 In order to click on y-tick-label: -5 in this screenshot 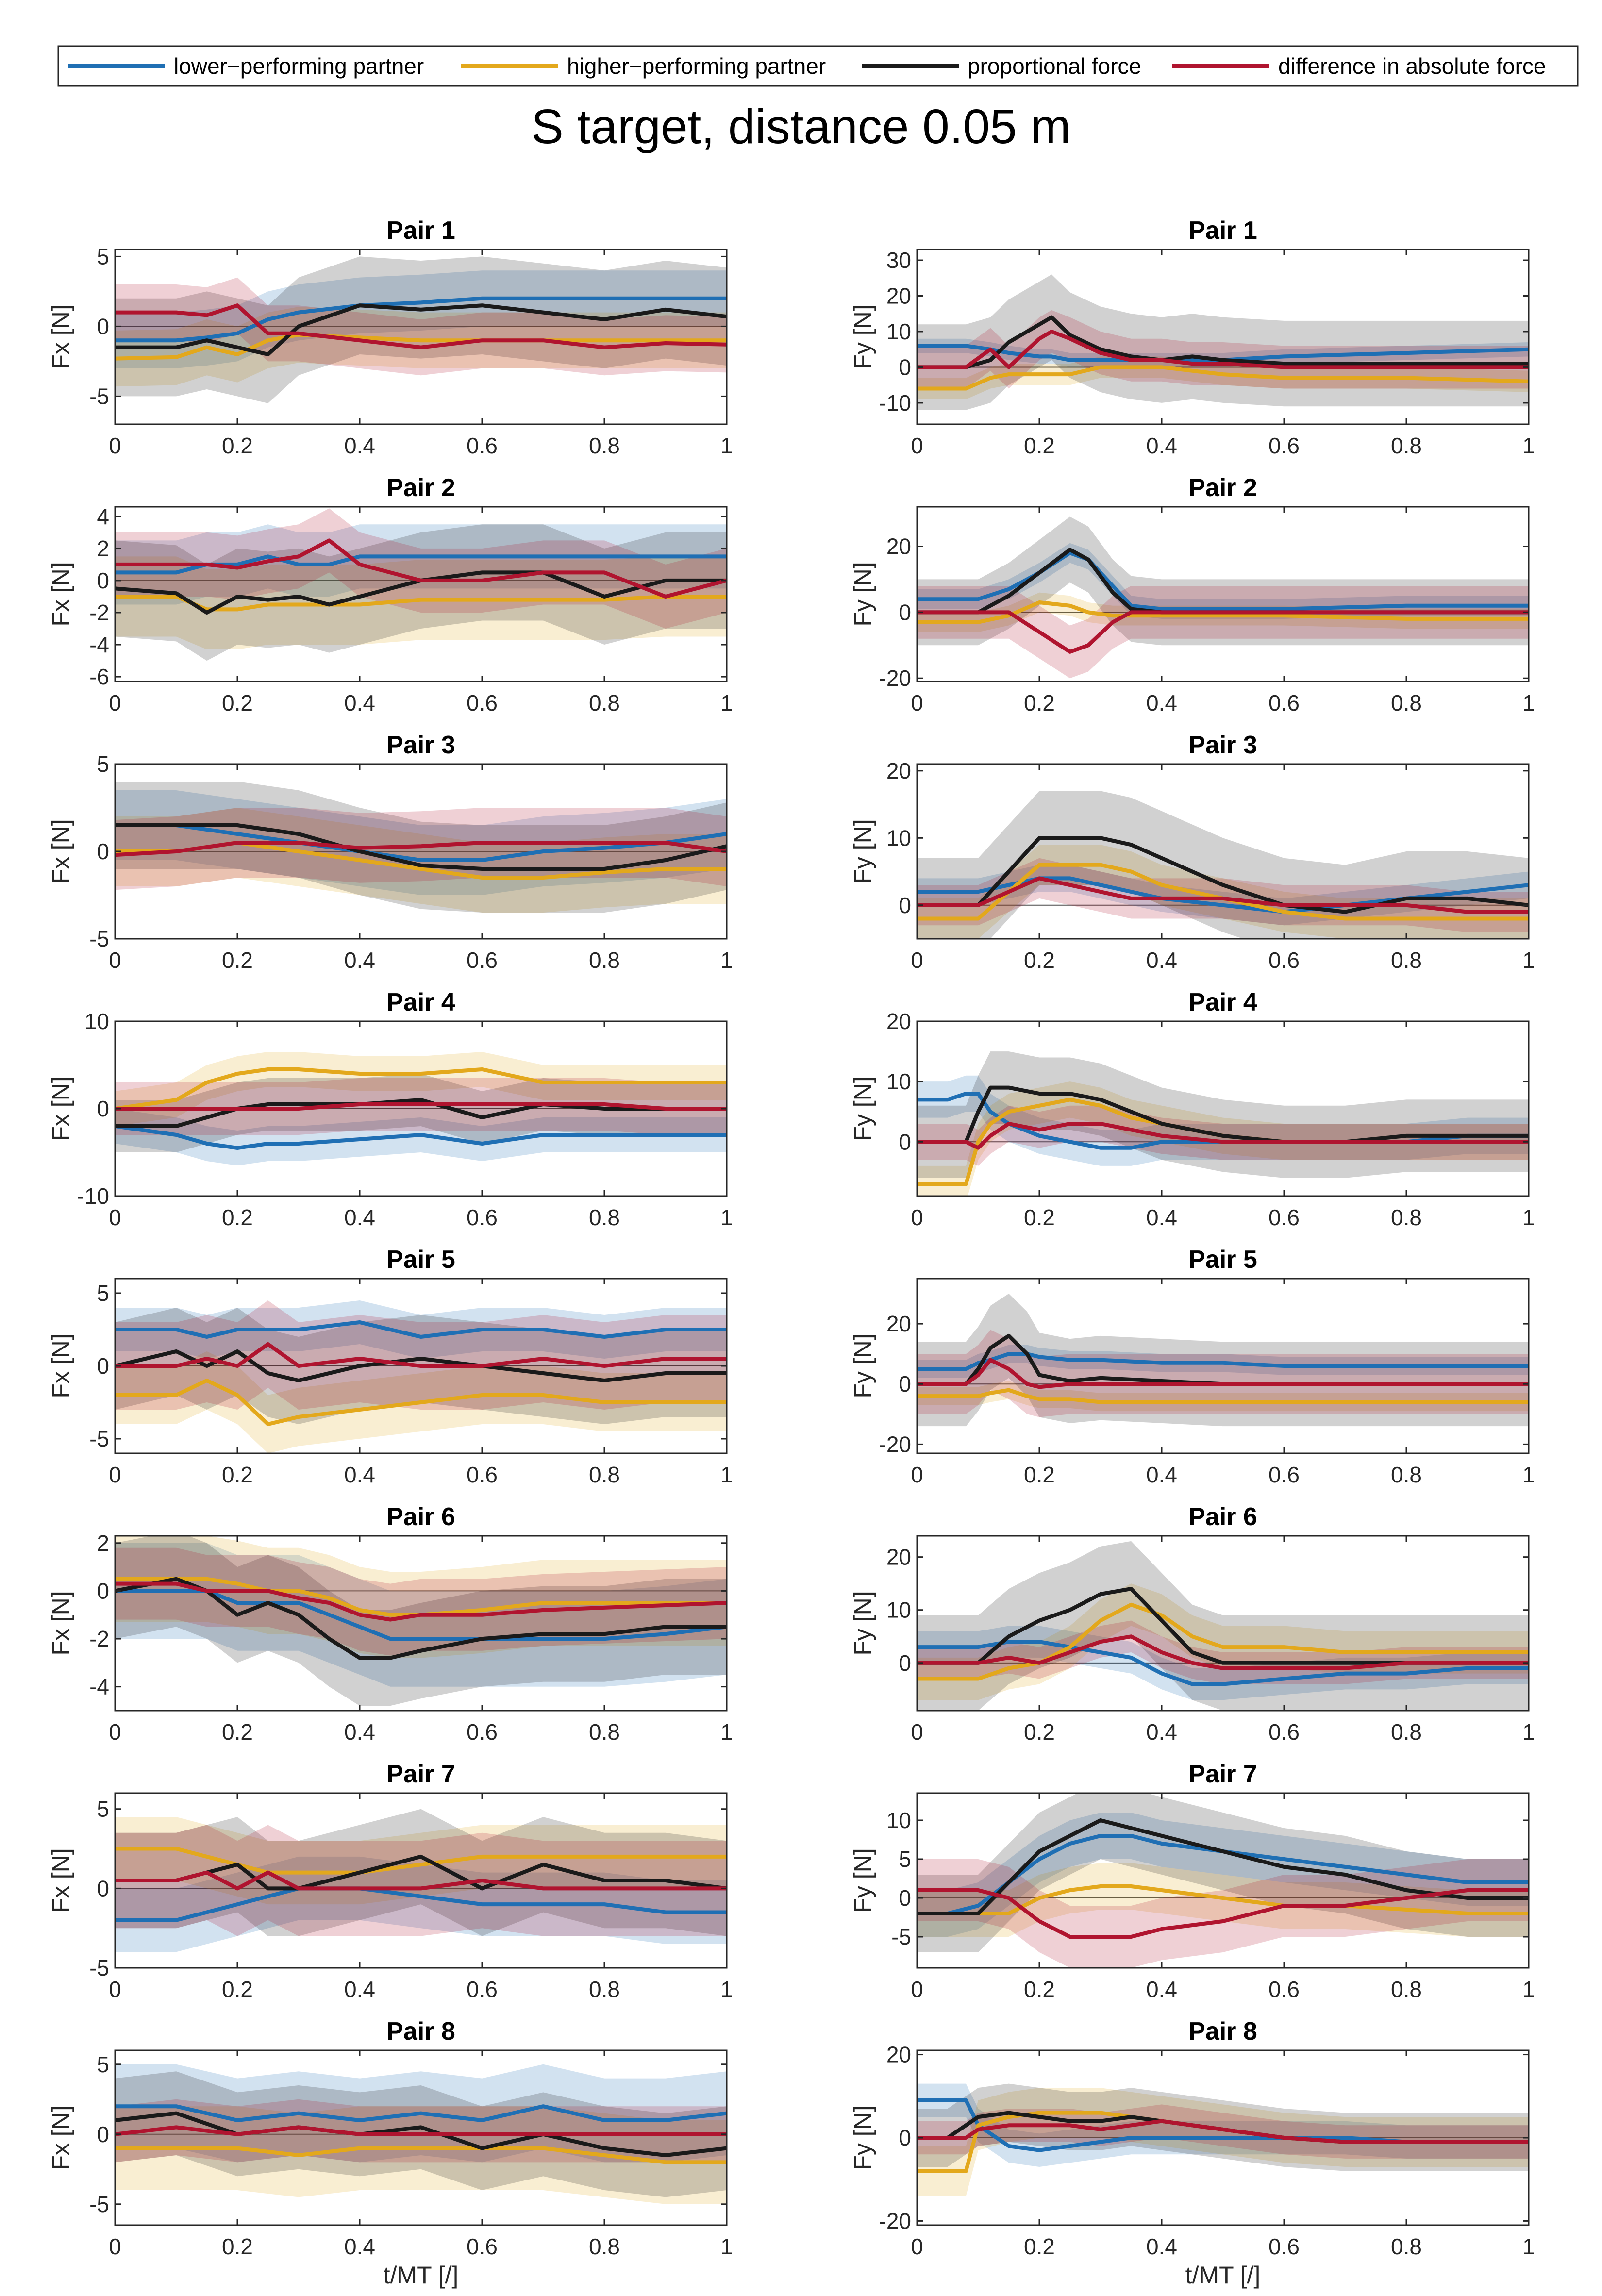, I will do `click(99, 2204)`.